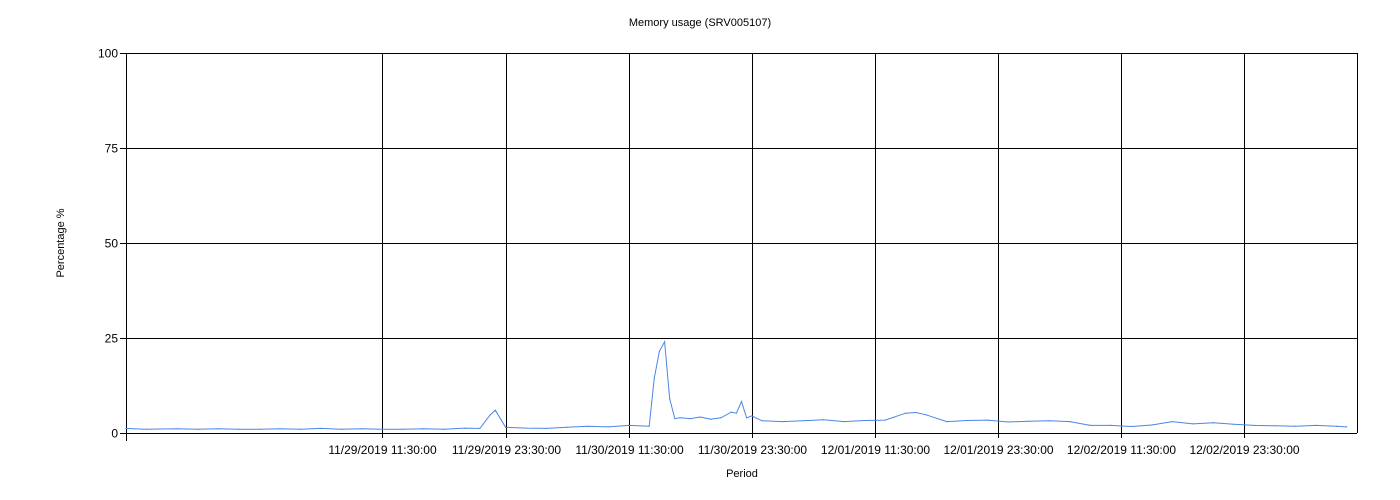  I want to click on y-axis-label: Percentage %, so click(61, 242).